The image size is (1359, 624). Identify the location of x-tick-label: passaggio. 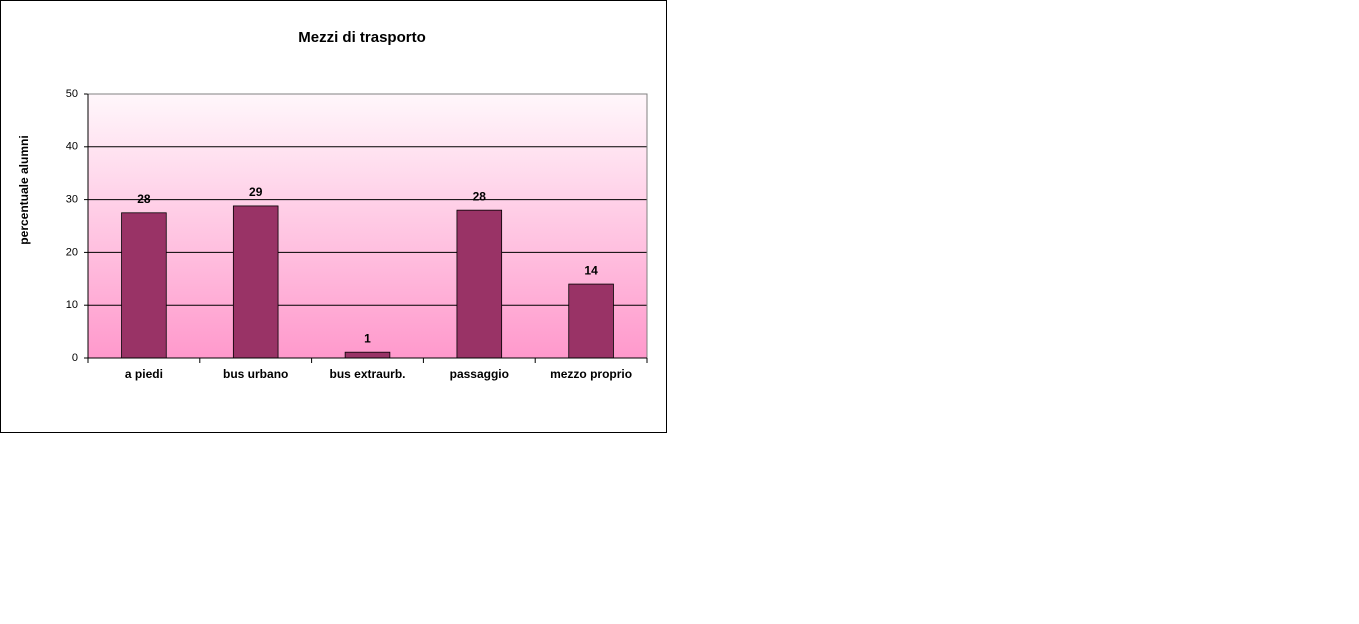
(479, 374).